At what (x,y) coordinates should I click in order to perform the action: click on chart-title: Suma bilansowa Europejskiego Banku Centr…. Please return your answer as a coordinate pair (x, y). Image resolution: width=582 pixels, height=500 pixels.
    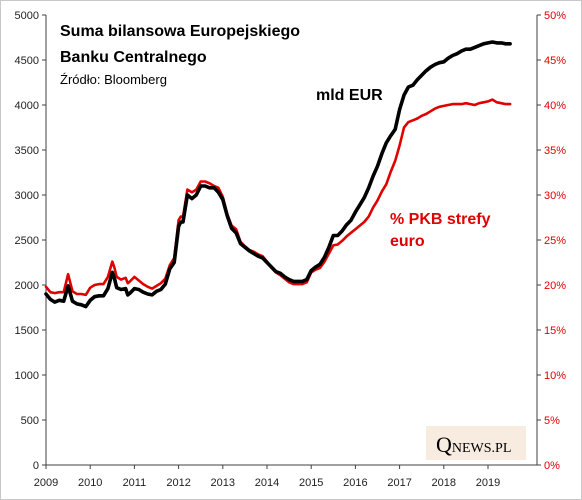
    Looking at the image, I should click on (180, 44).